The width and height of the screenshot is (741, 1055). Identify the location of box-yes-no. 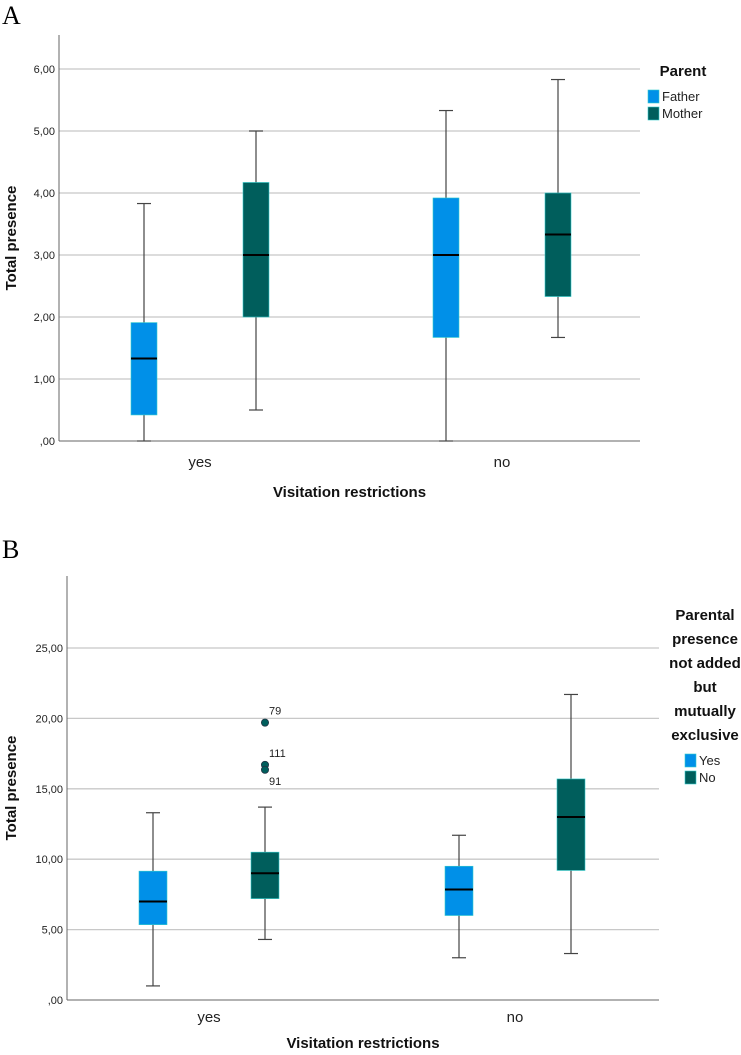
(459, 896).